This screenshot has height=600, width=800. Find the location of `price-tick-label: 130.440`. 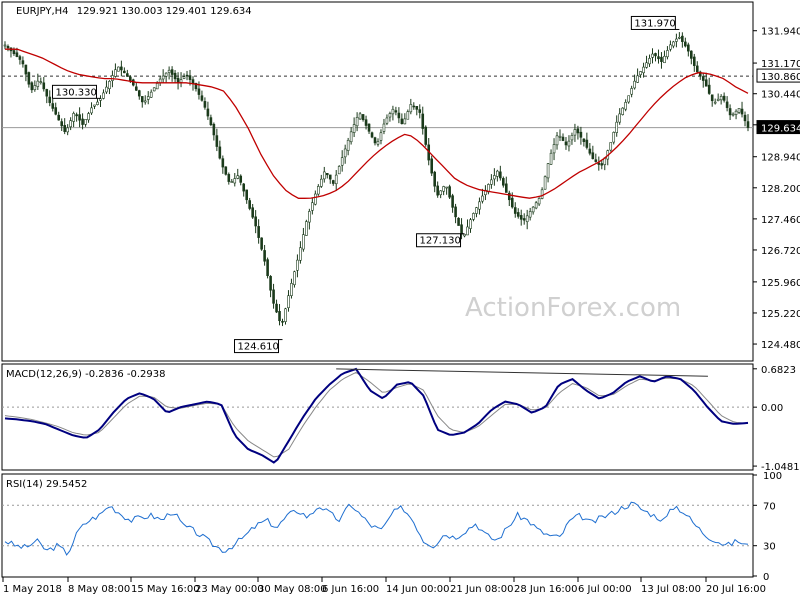

price-tick-label: 130.440 is located at coordinates (780, 95).